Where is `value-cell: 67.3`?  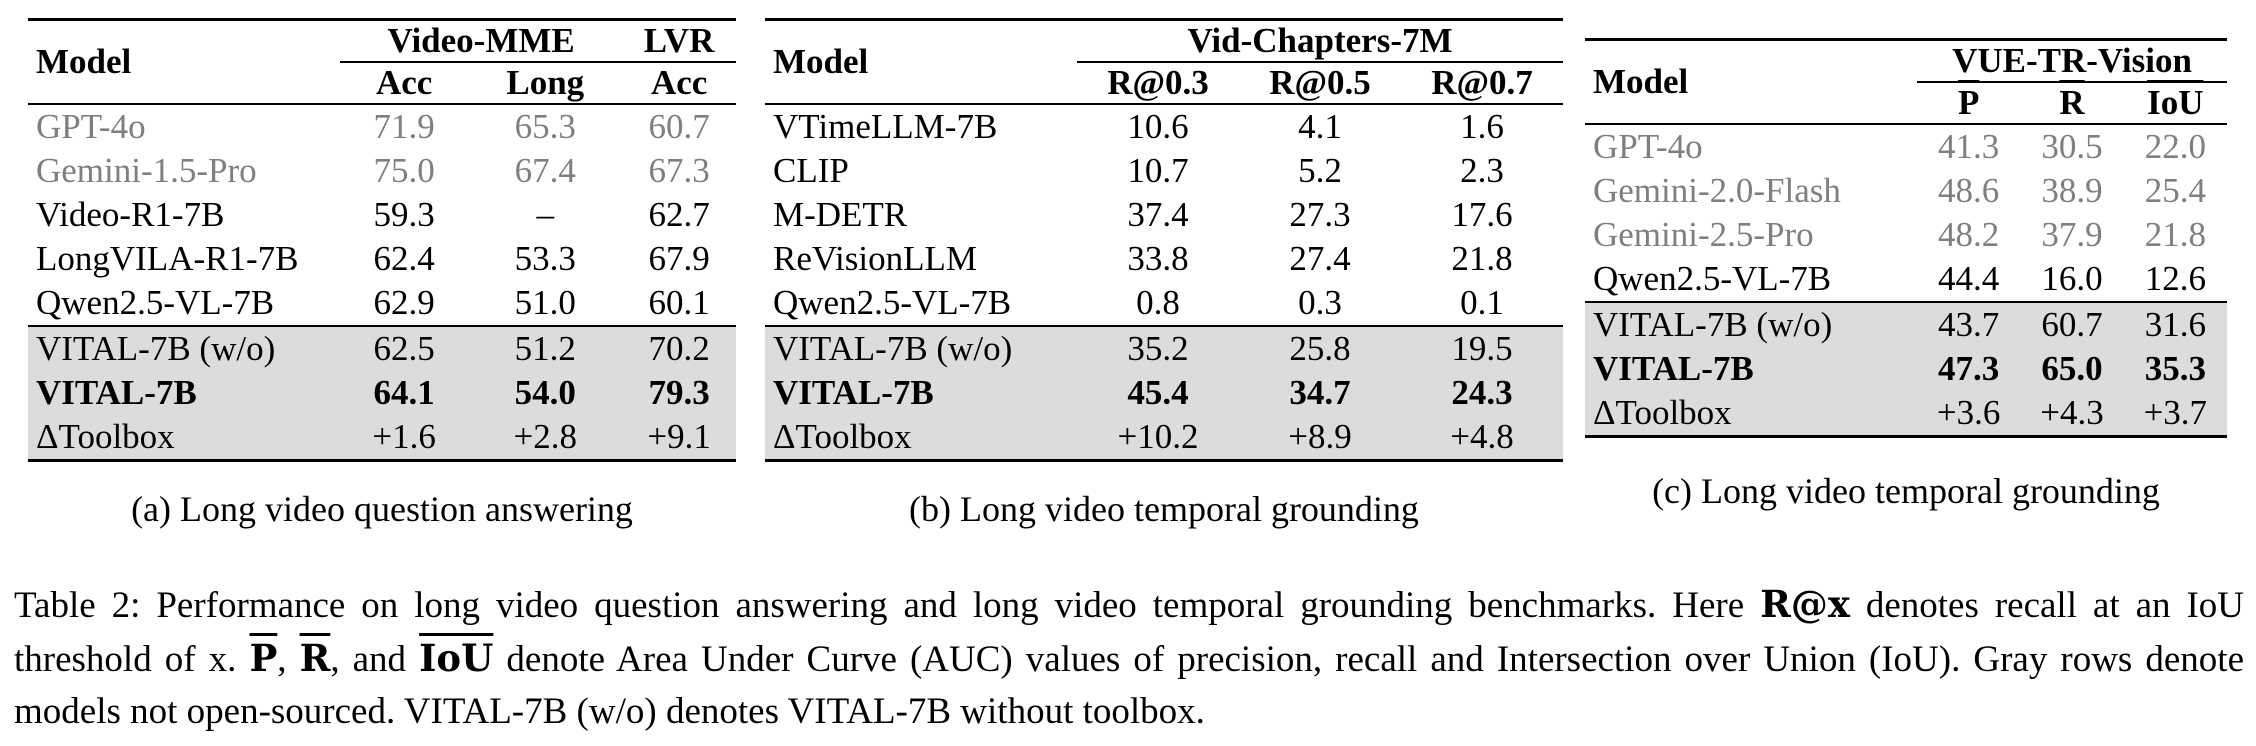
value-cell: 67.3 is located at coordinates (679, 170).